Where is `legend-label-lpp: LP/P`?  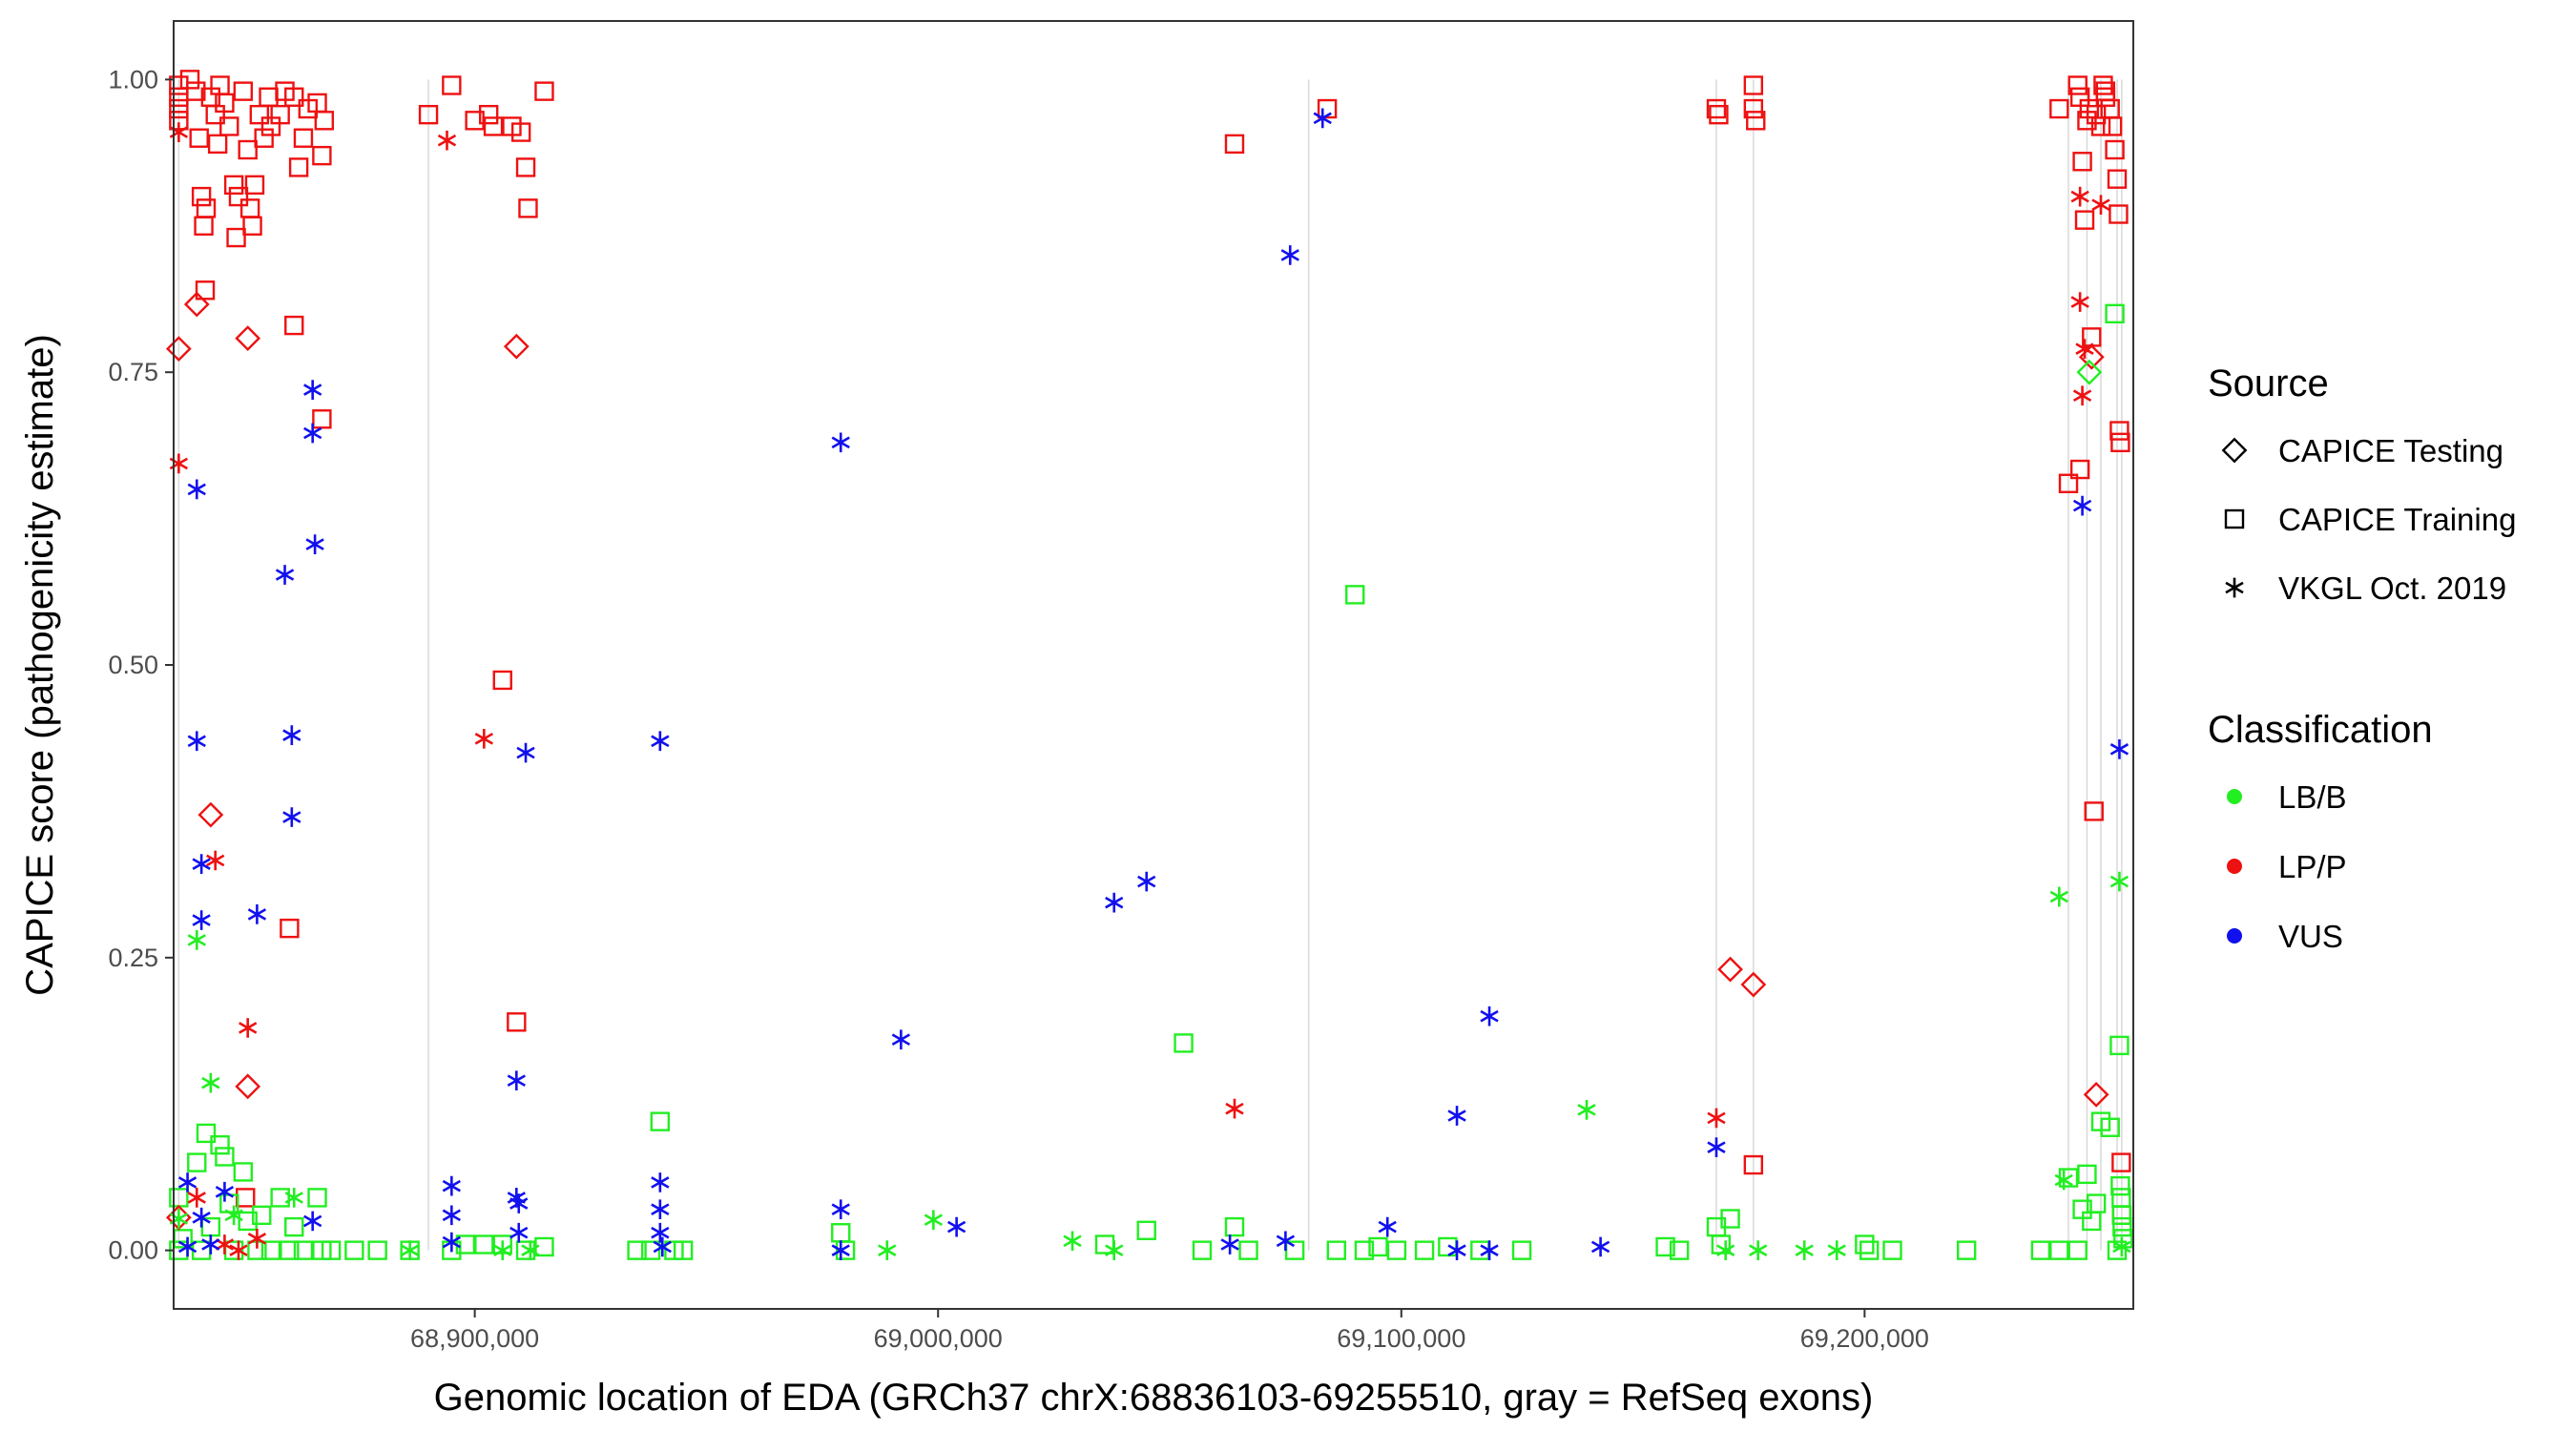
legend-label-lpp: LP/P is located at coordinates (2312, 866).